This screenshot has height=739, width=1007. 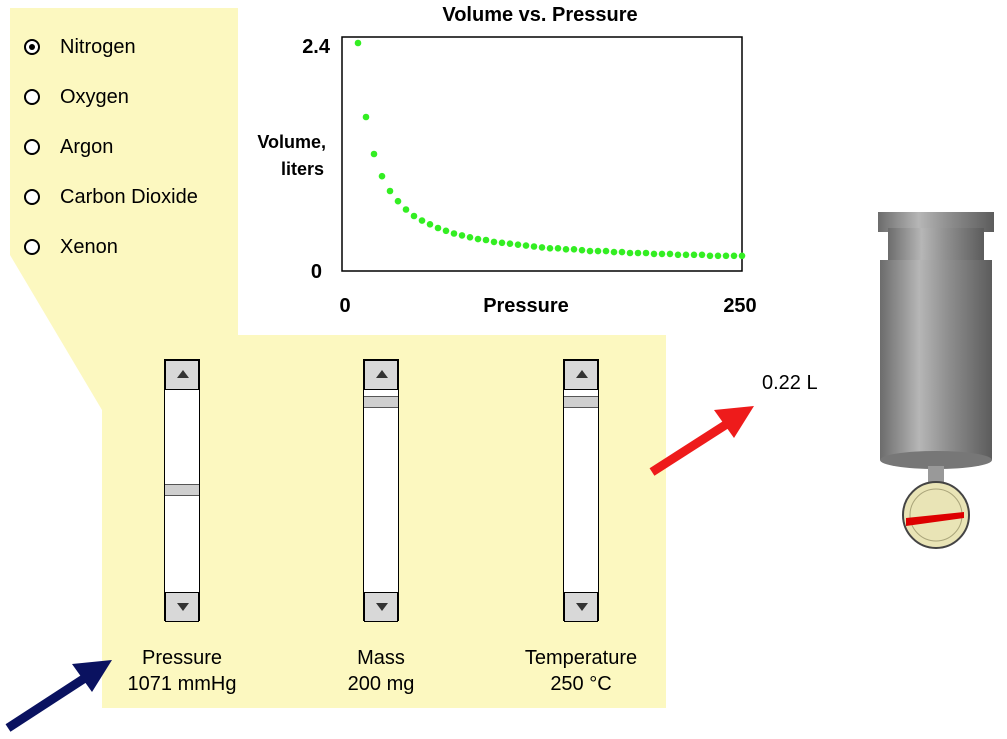 I want to click on radio-nitrogen: Nitrogen, so click(x=111, y=47).